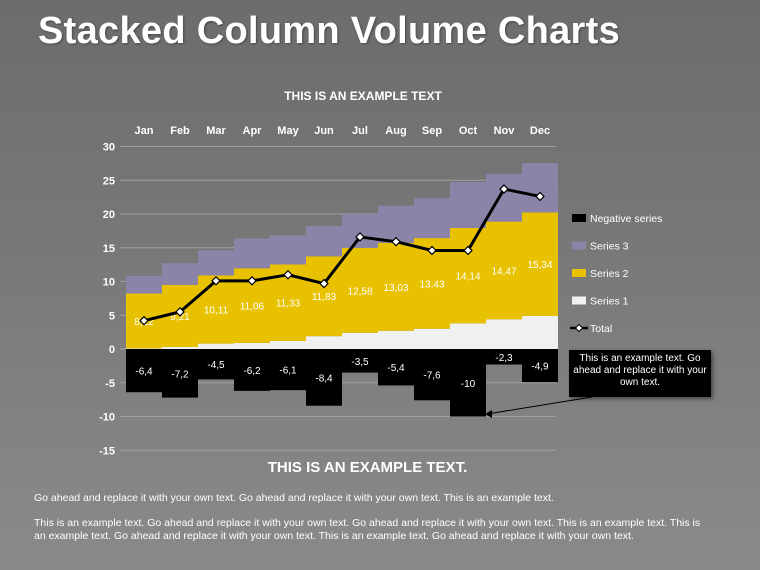  I want to click on x-tick-label: May, so click(288, 131).